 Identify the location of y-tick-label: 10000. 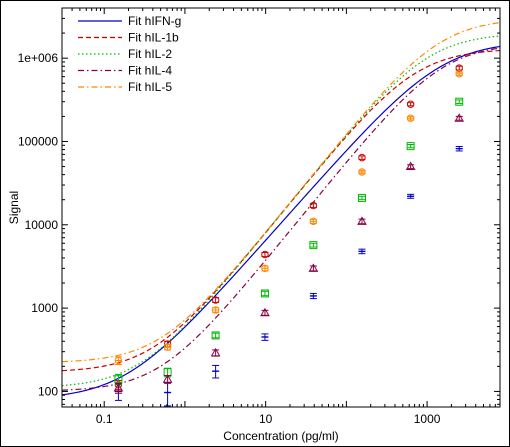
(42, 225).